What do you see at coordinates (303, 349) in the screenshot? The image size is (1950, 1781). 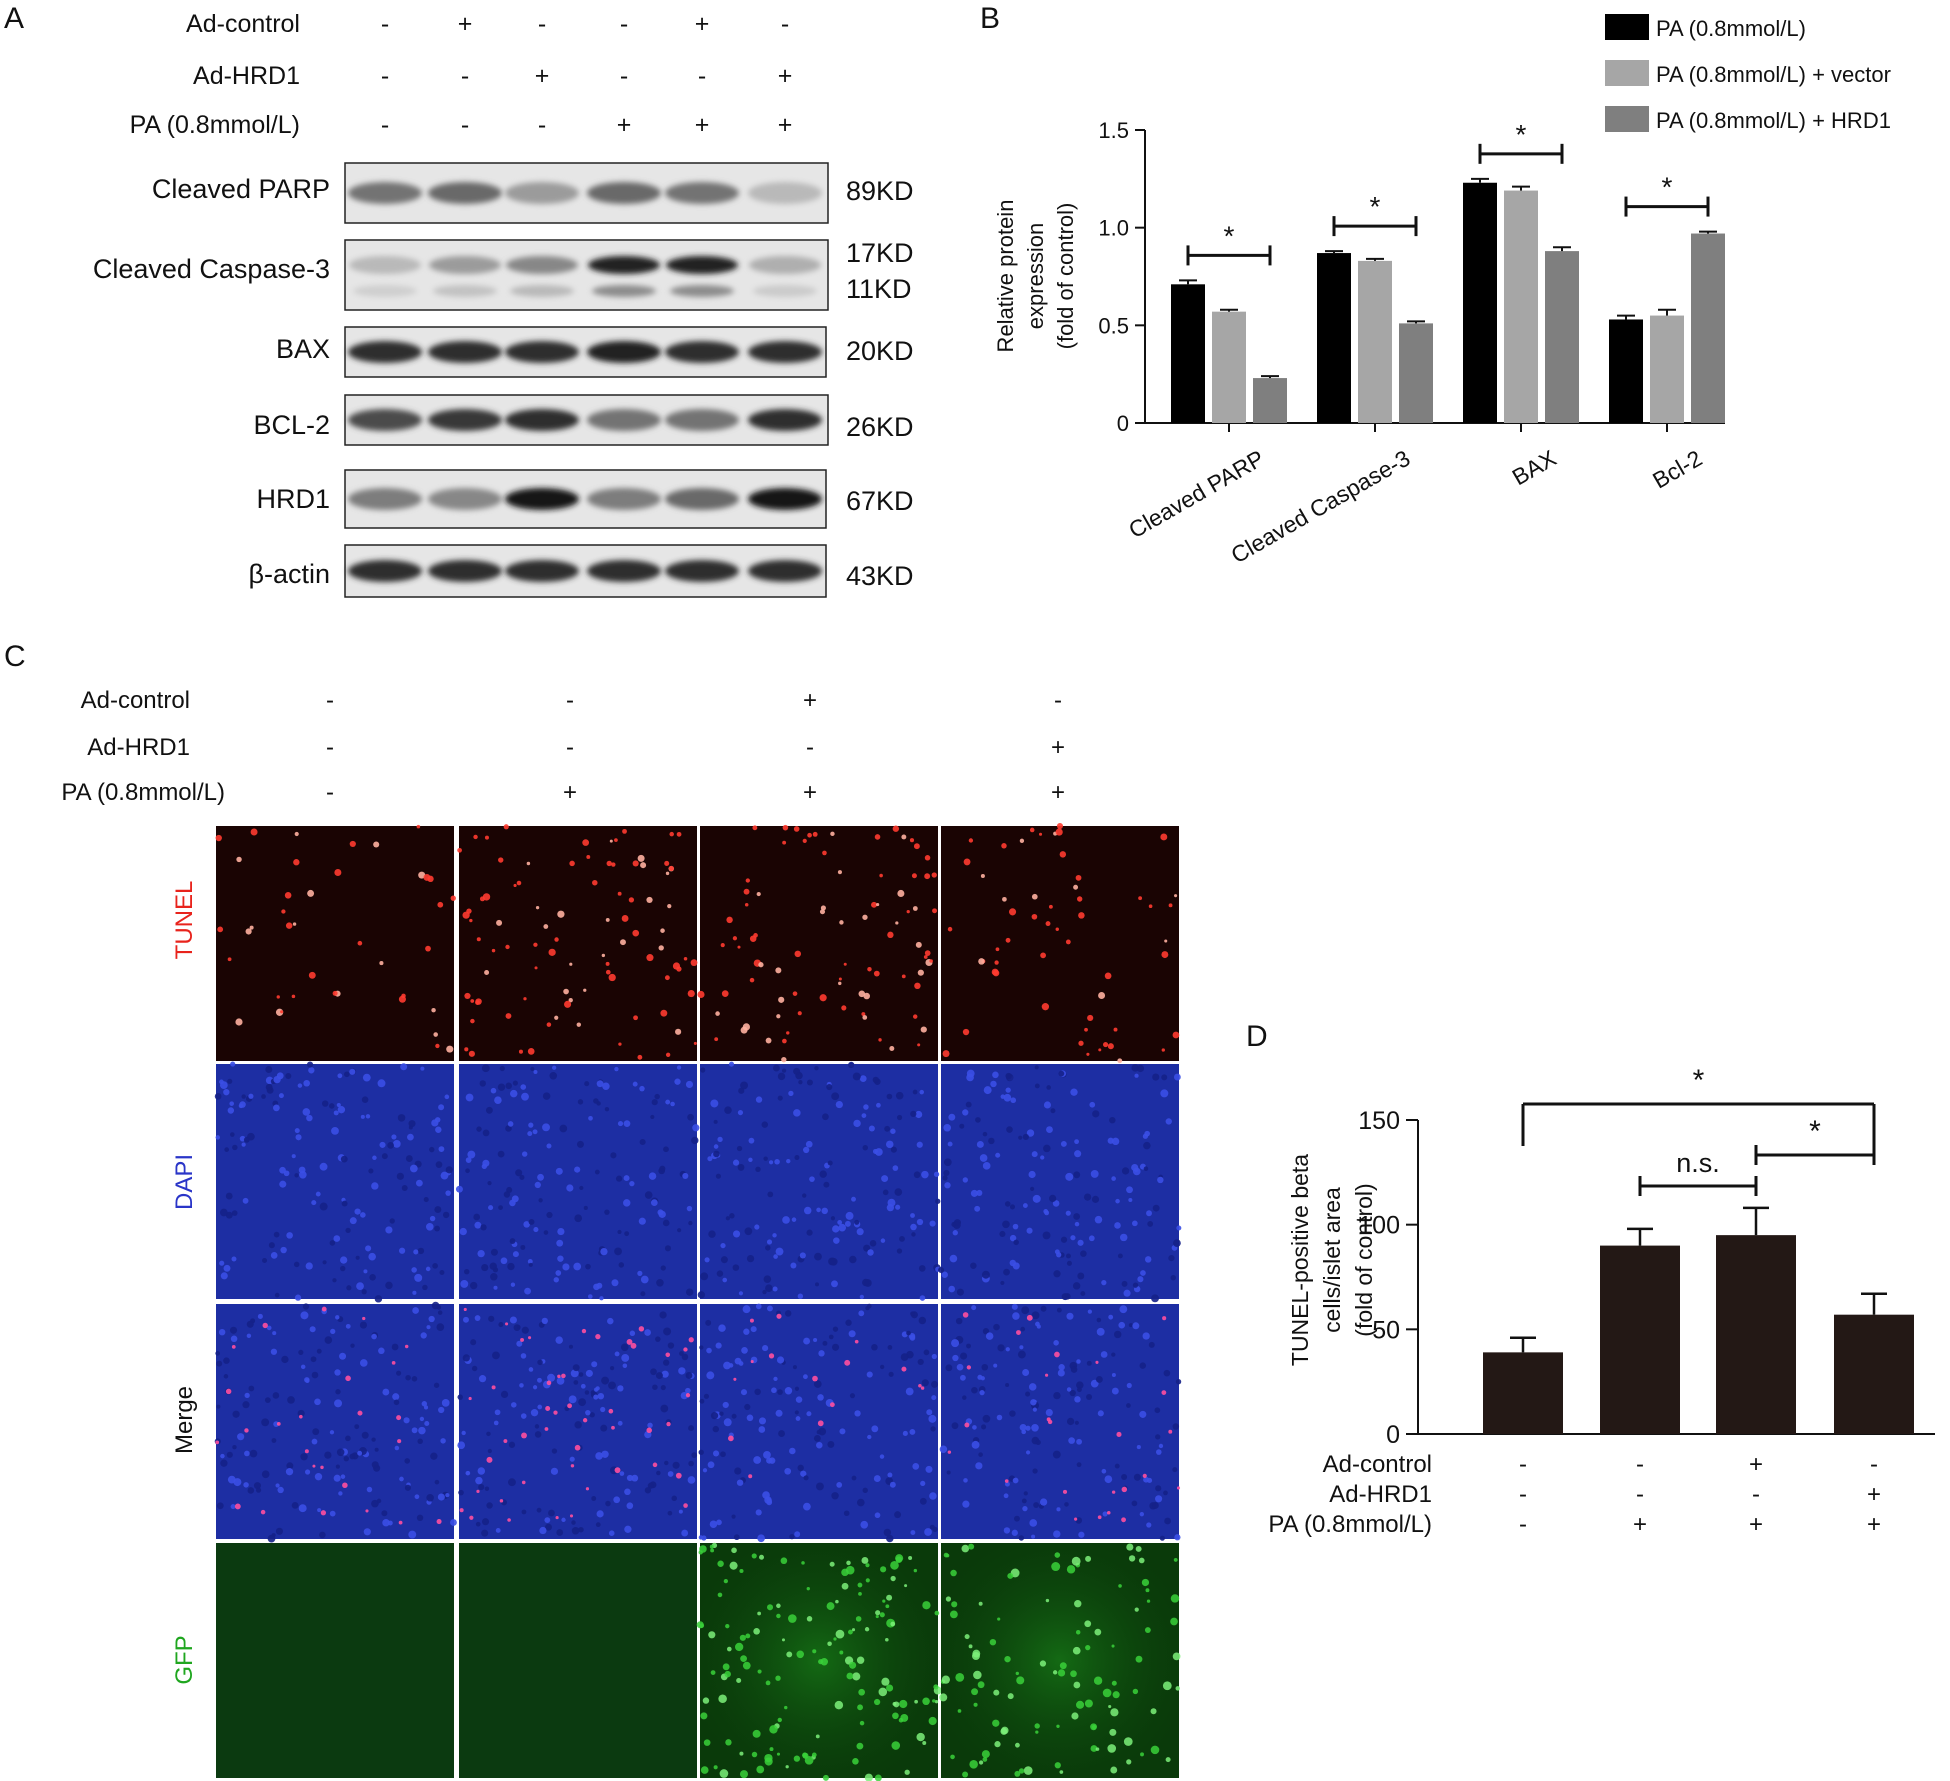 I see `blot-row-label: BAX` at bounding box center [303, 349].